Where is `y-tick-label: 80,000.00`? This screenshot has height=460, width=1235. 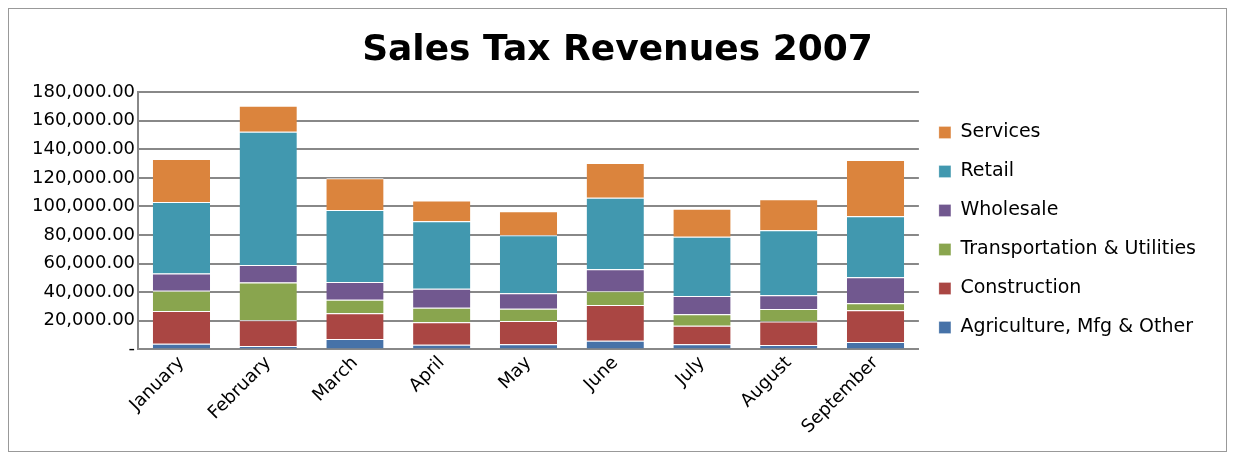
y-tick-label: 80,000.00 is located at coordinates (89, 233).